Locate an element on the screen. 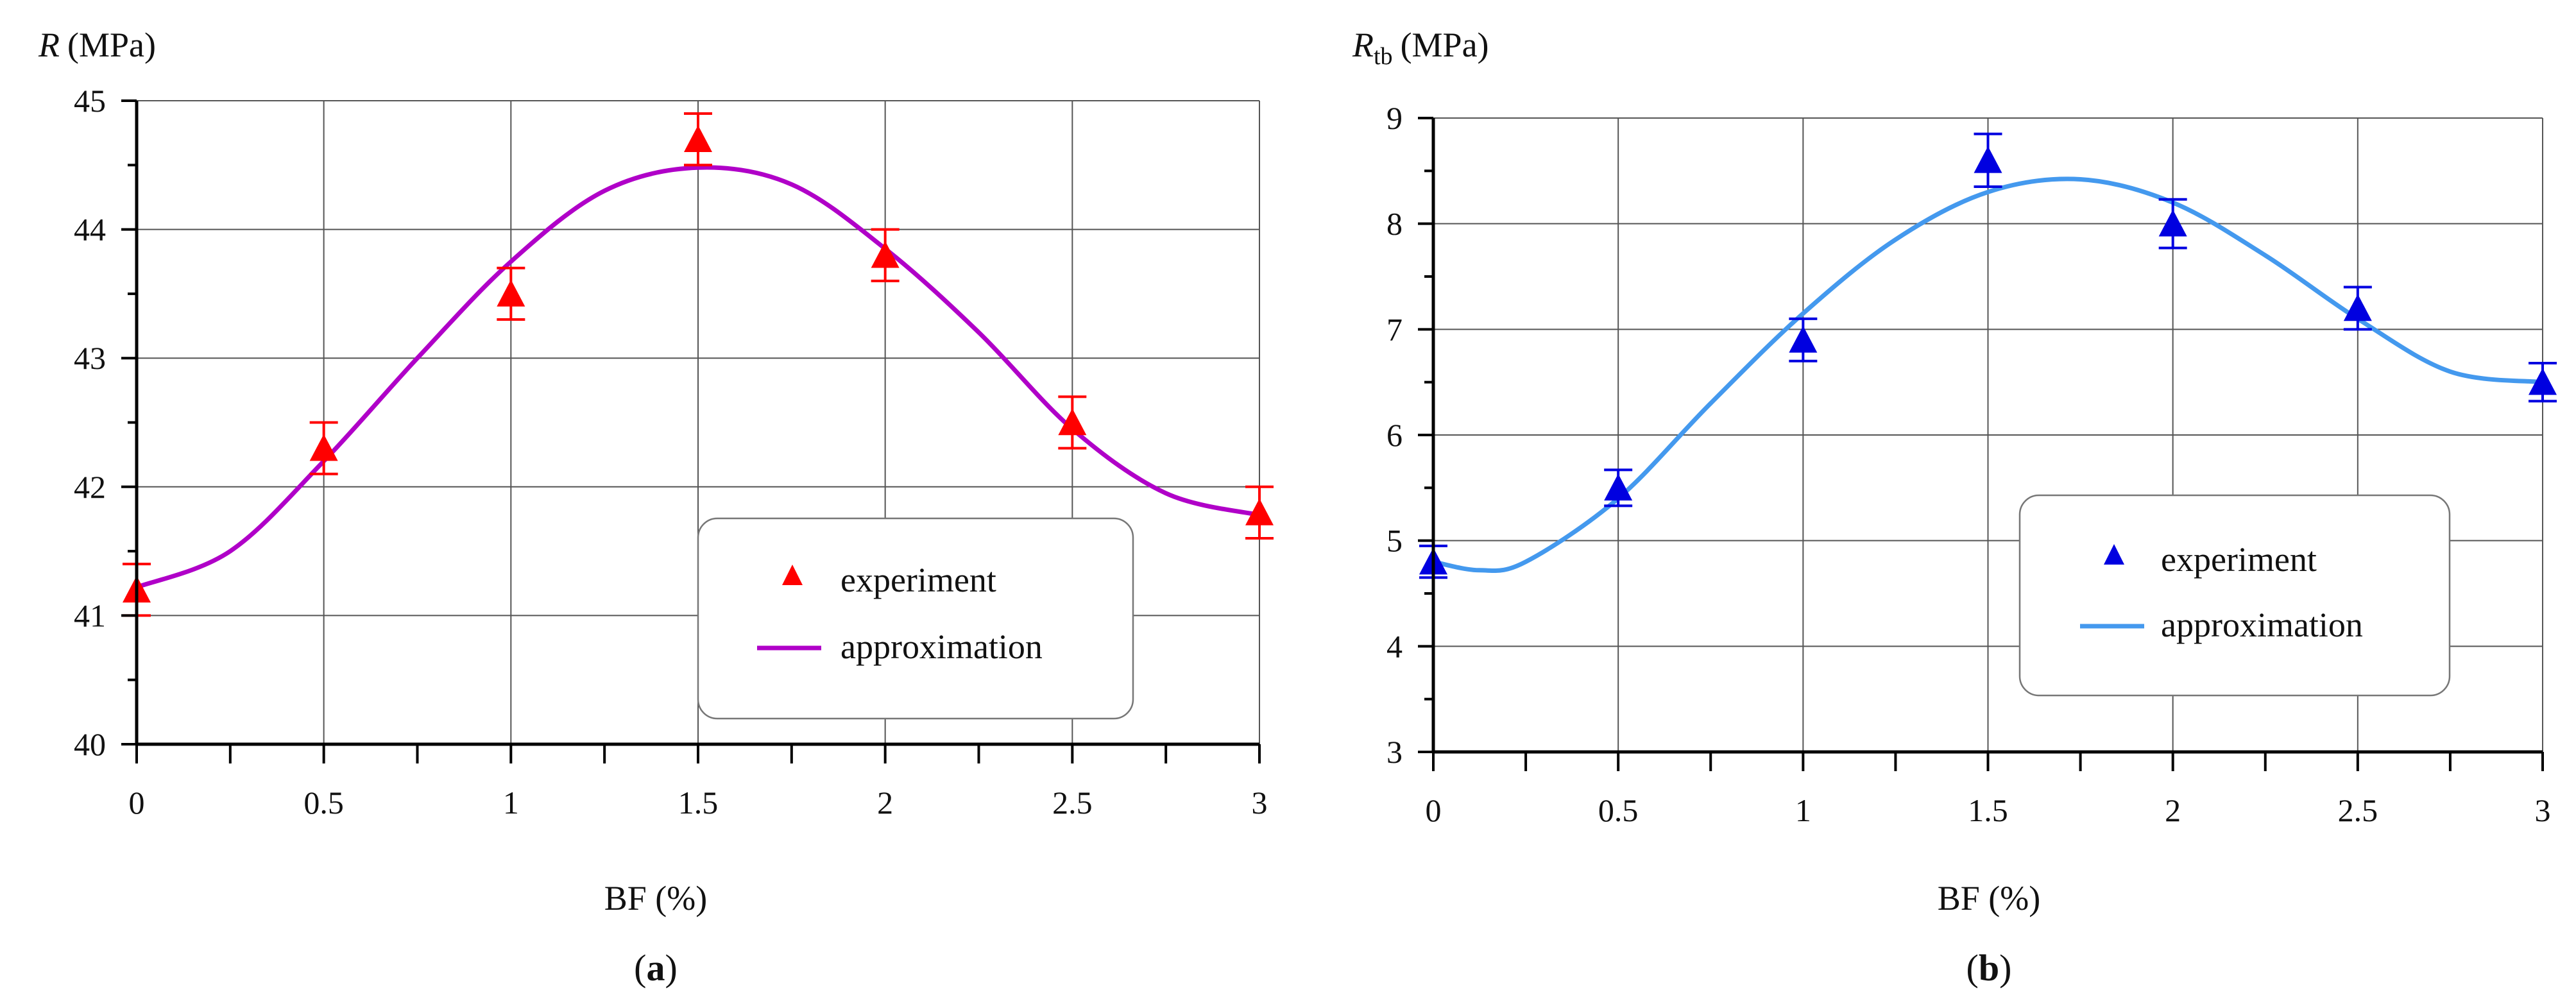 This screenshot has height=997, width=2576. y-tick-label: 41 is located at coordinates (90, 615).